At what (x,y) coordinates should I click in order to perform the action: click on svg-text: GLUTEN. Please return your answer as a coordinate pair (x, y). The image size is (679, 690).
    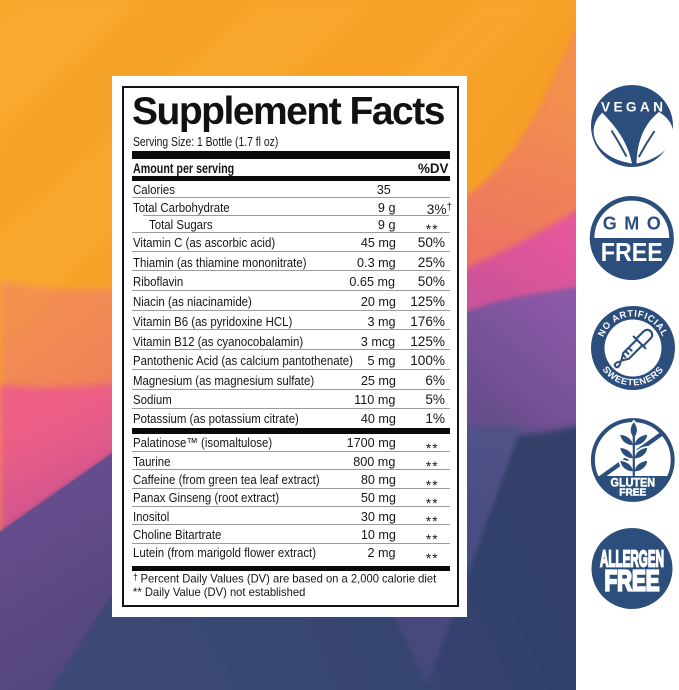
    Looking at the image, I should click on (633, 484).